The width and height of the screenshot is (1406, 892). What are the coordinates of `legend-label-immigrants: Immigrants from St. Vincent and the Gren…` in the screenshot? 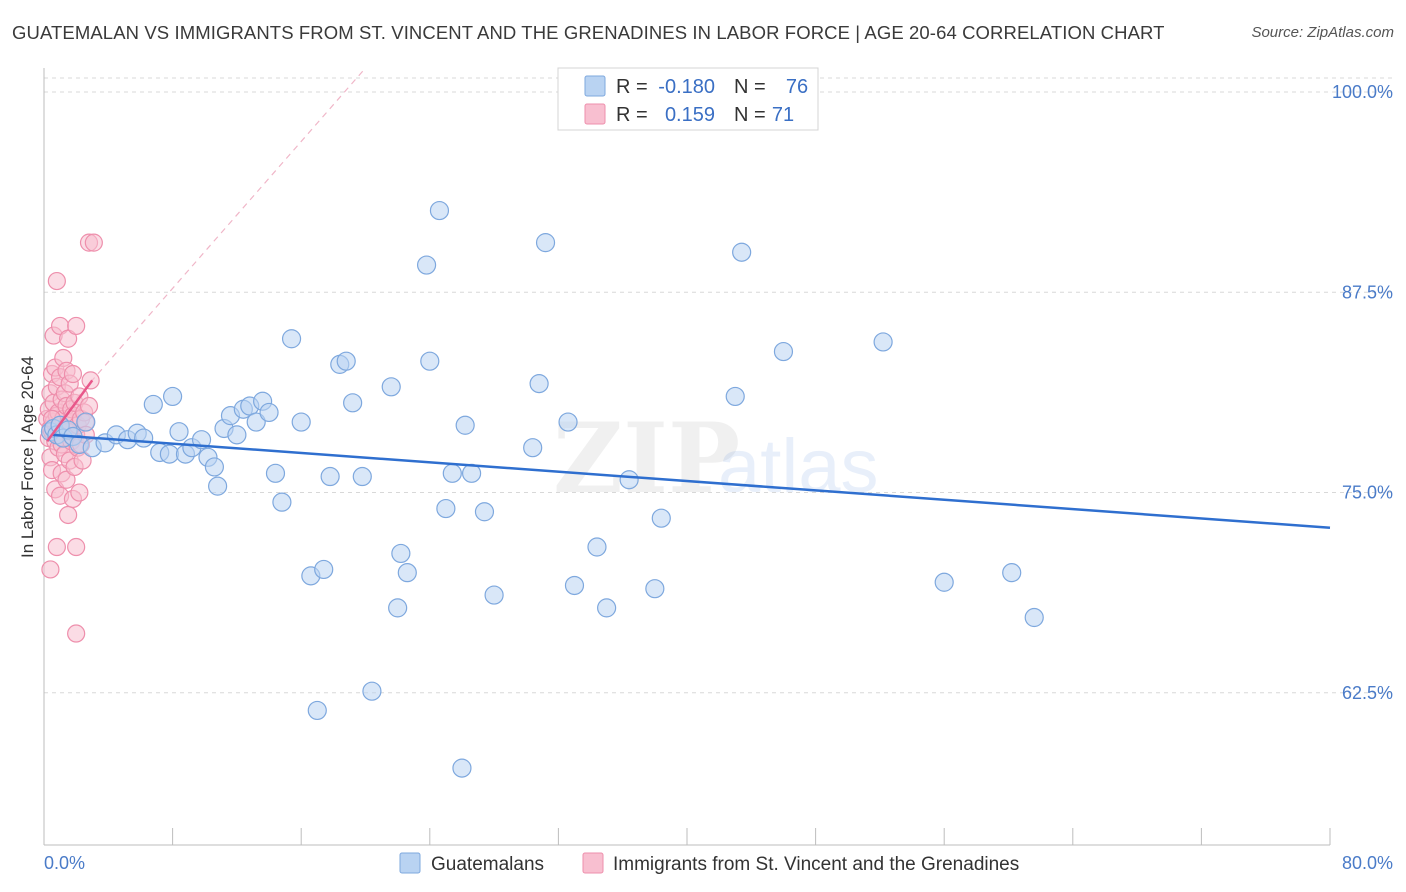 It's located at (816, 864).